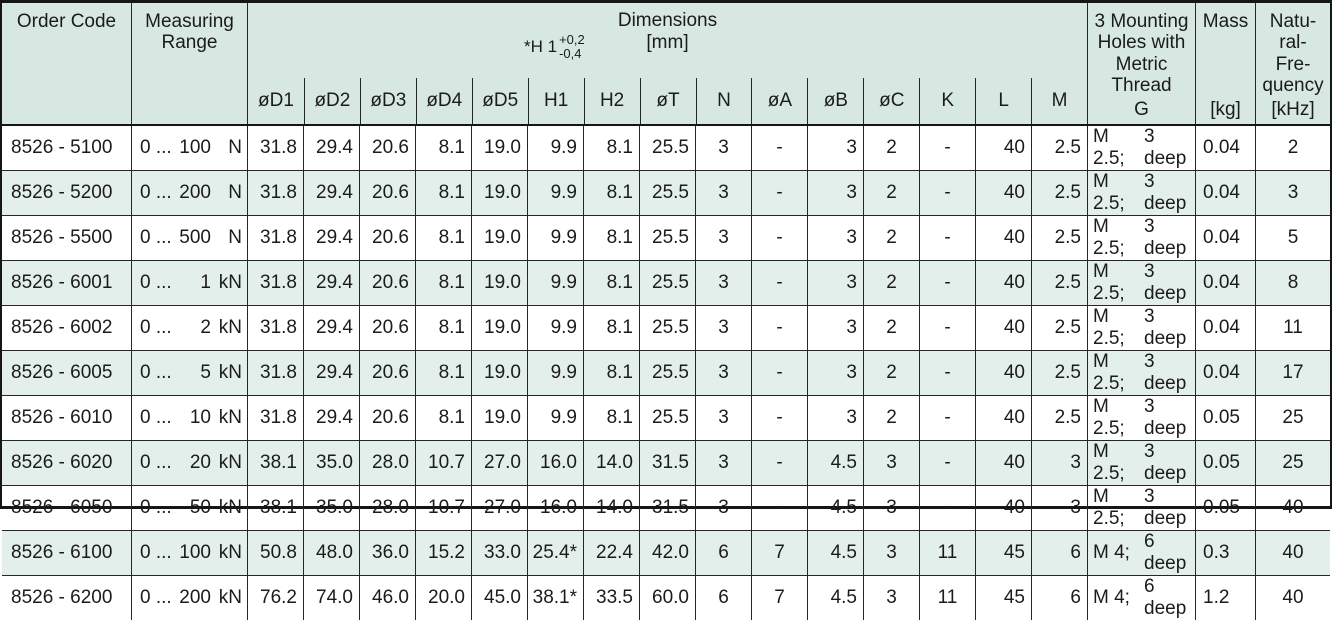  What do you see at coordinates (67, 193) in the screenshot?
I see `order-code-cell: 8526 - 5200` at bounding box center [67, 193].